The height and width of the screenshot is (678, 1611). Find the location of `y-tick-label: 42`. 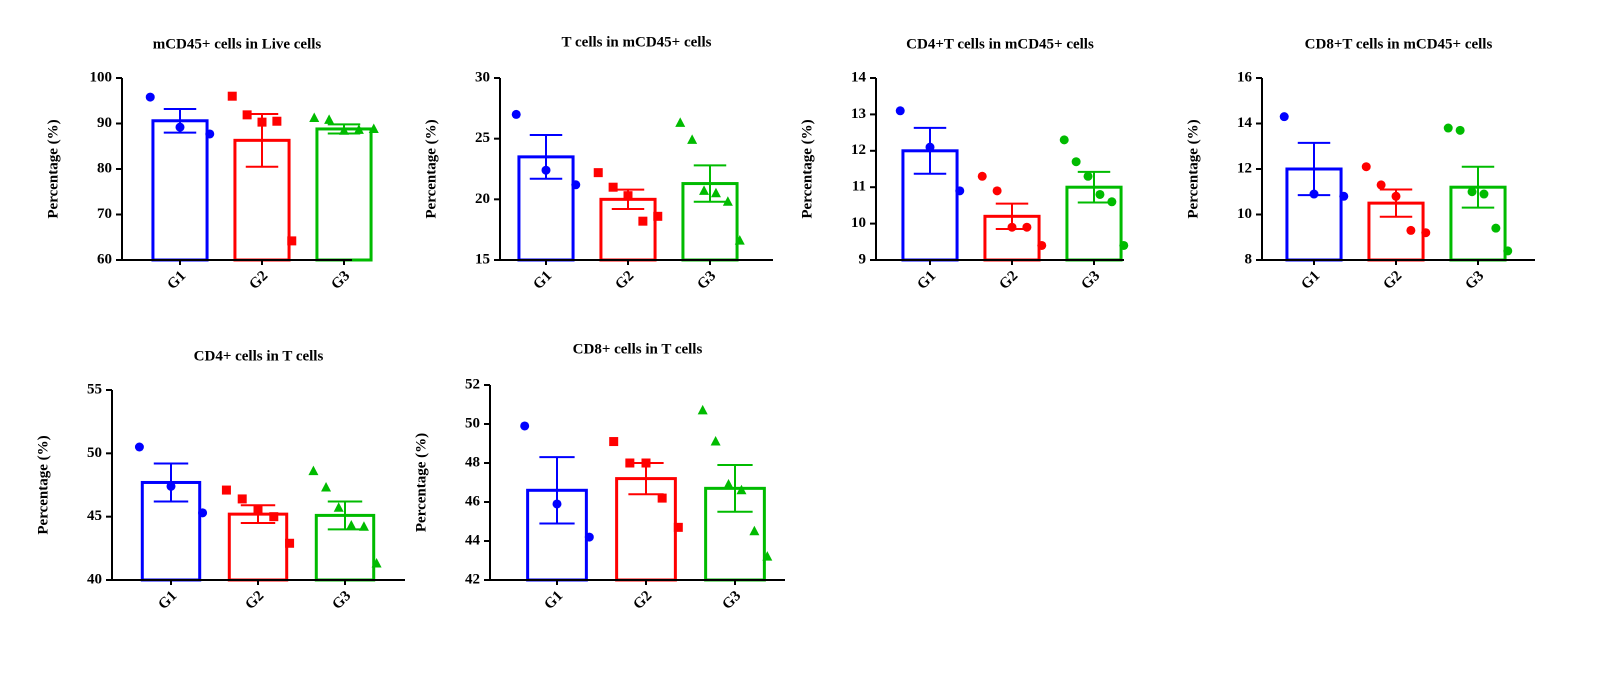

y-tick-label: 42 is located at coordinates (472, 579).